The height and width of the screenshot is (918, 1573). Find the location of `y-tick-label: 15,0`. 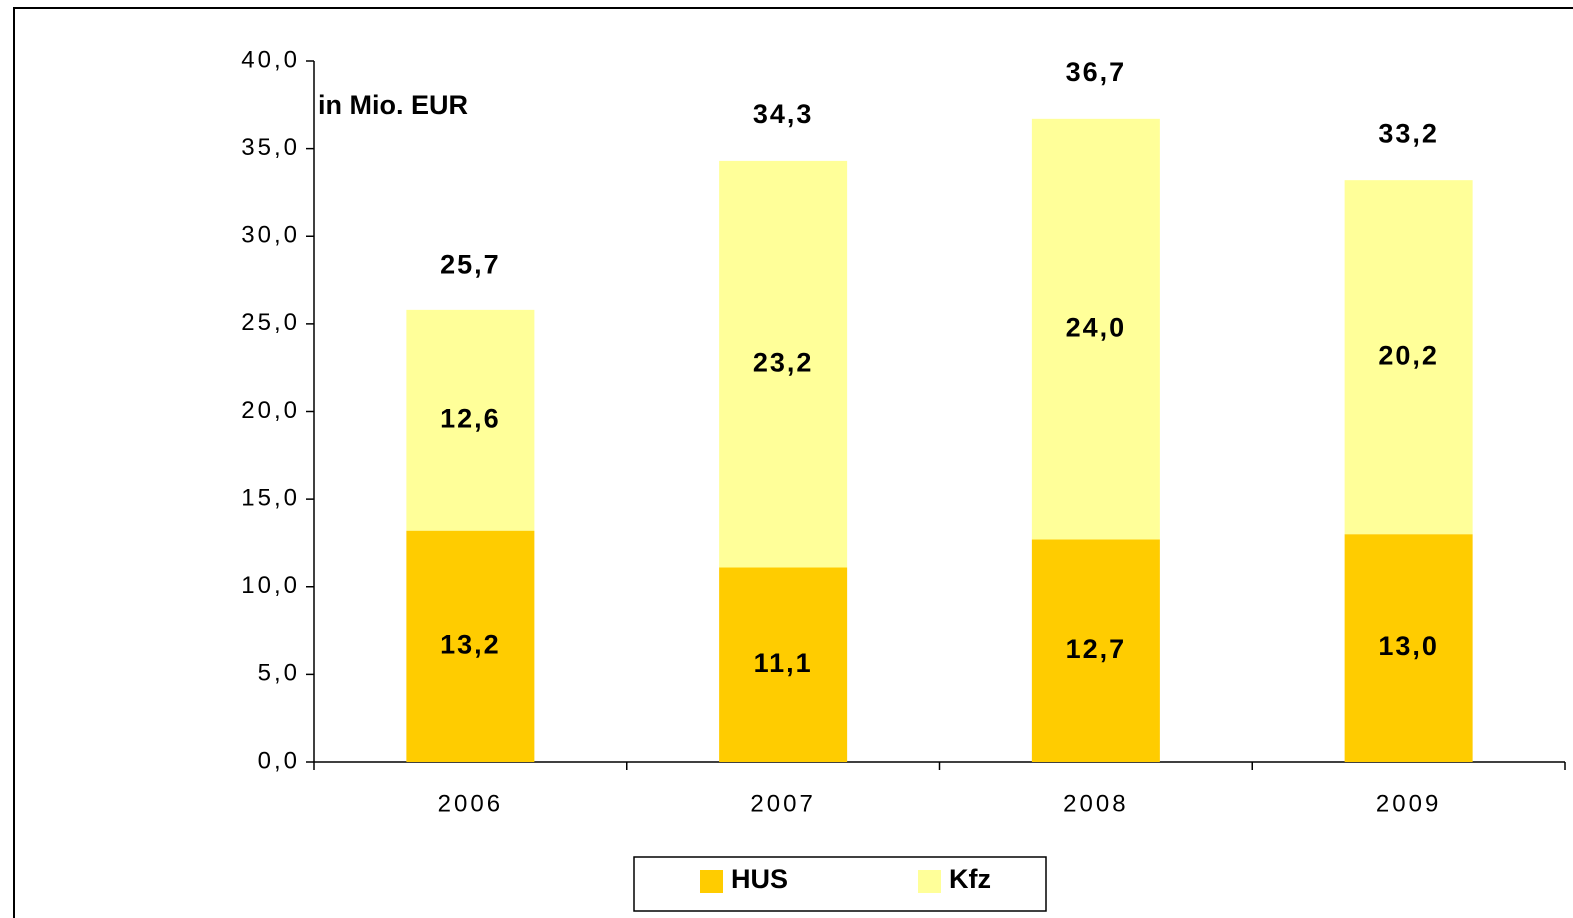

y-tick-label: 15,0 is located at coordinates (270, 497).